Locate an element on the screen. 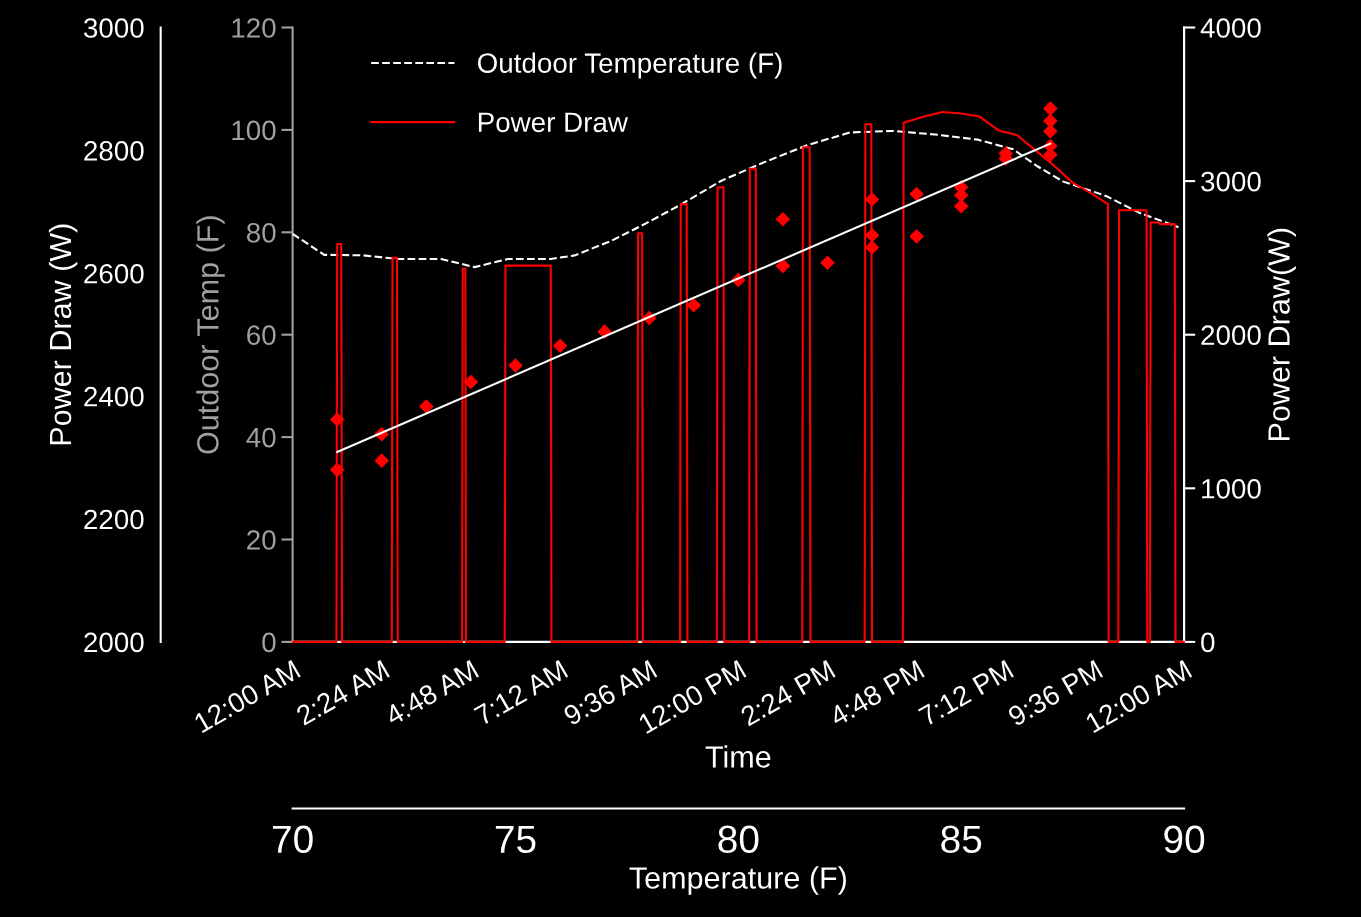 This screenshot has height=917, width=1361. y-axis-title: Outdoor Temp (F) is located at coordinates (210, 335).